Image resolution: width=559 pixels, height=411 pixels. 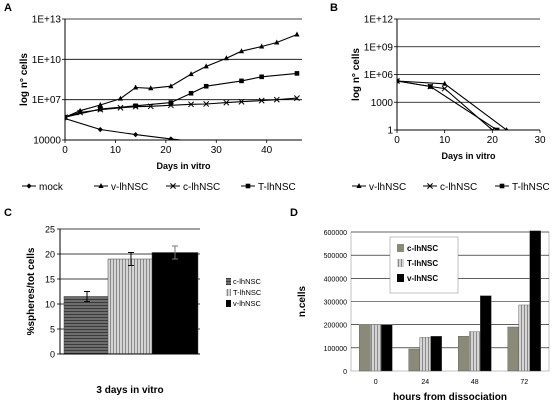 I want to click on y-tick-label: 300000, so click(x=335, y=303).